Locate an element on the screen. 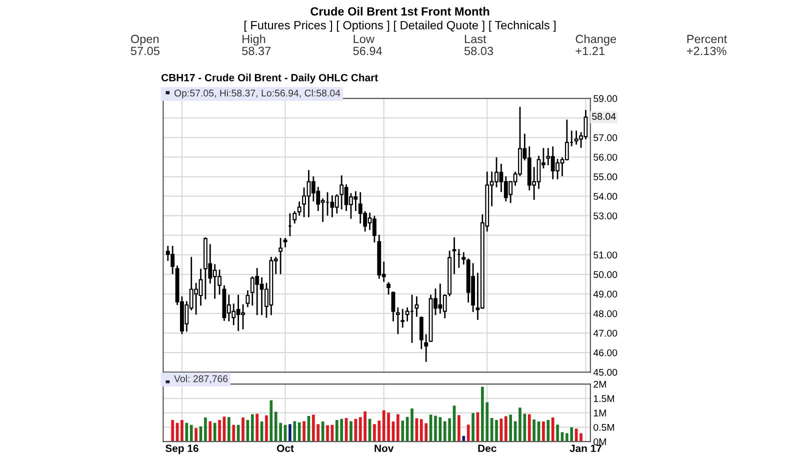 Image resolution: width=800 pixels, height=460 pixels. text: Last is located at coordinates (475, 39).